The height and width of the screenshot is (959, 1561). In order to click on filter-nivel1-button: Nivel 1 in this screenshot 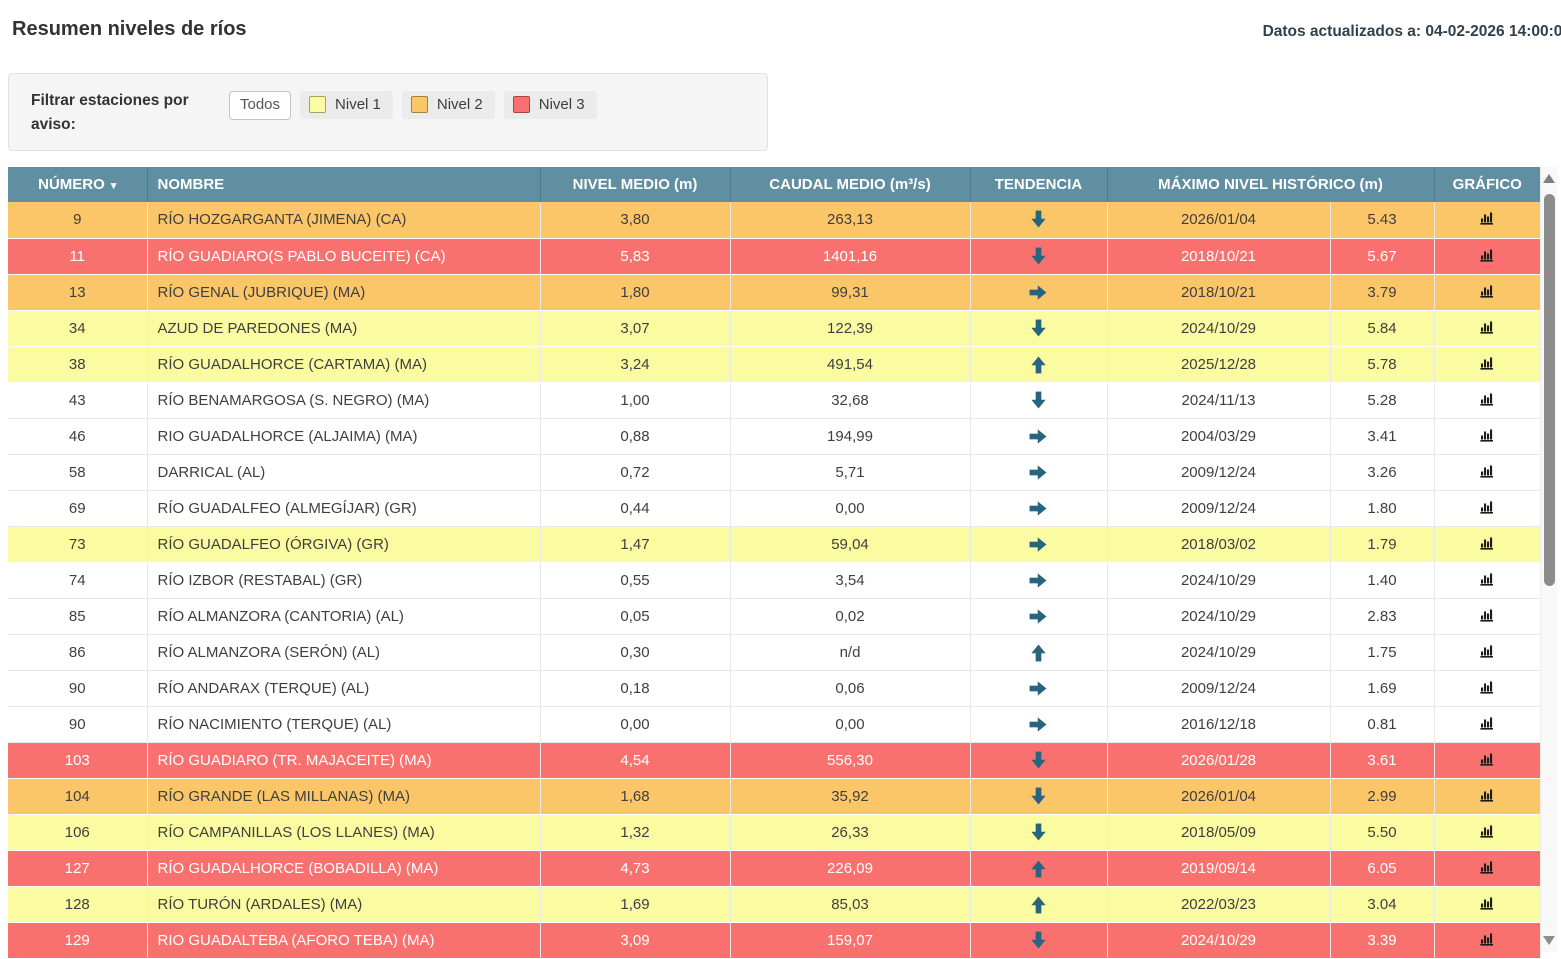, I will do `click(346, 105)`.